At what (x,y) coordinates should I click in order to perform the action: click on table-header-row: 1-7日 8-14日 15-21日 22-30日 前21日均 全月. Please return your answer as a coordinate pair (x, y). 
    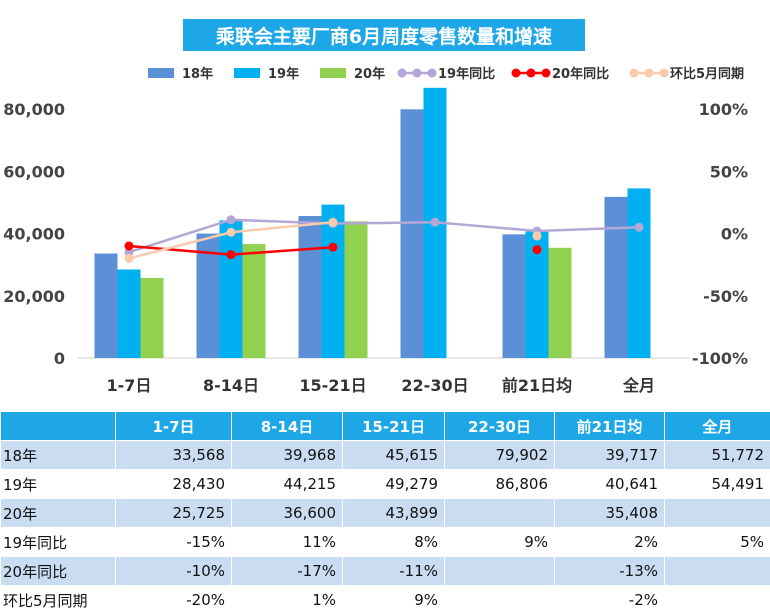
    Looking at the image, I should click on (385, 426).